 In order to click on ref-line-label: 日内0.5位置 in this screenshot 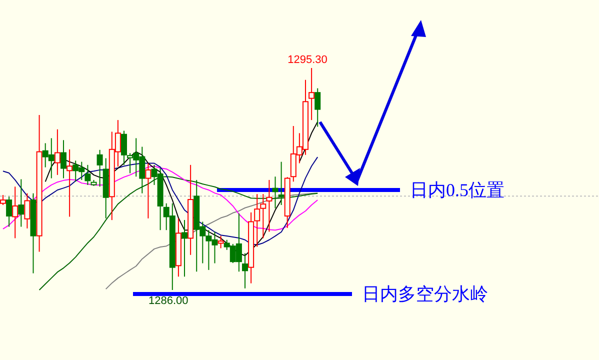, I will do `click(457, 190)`.